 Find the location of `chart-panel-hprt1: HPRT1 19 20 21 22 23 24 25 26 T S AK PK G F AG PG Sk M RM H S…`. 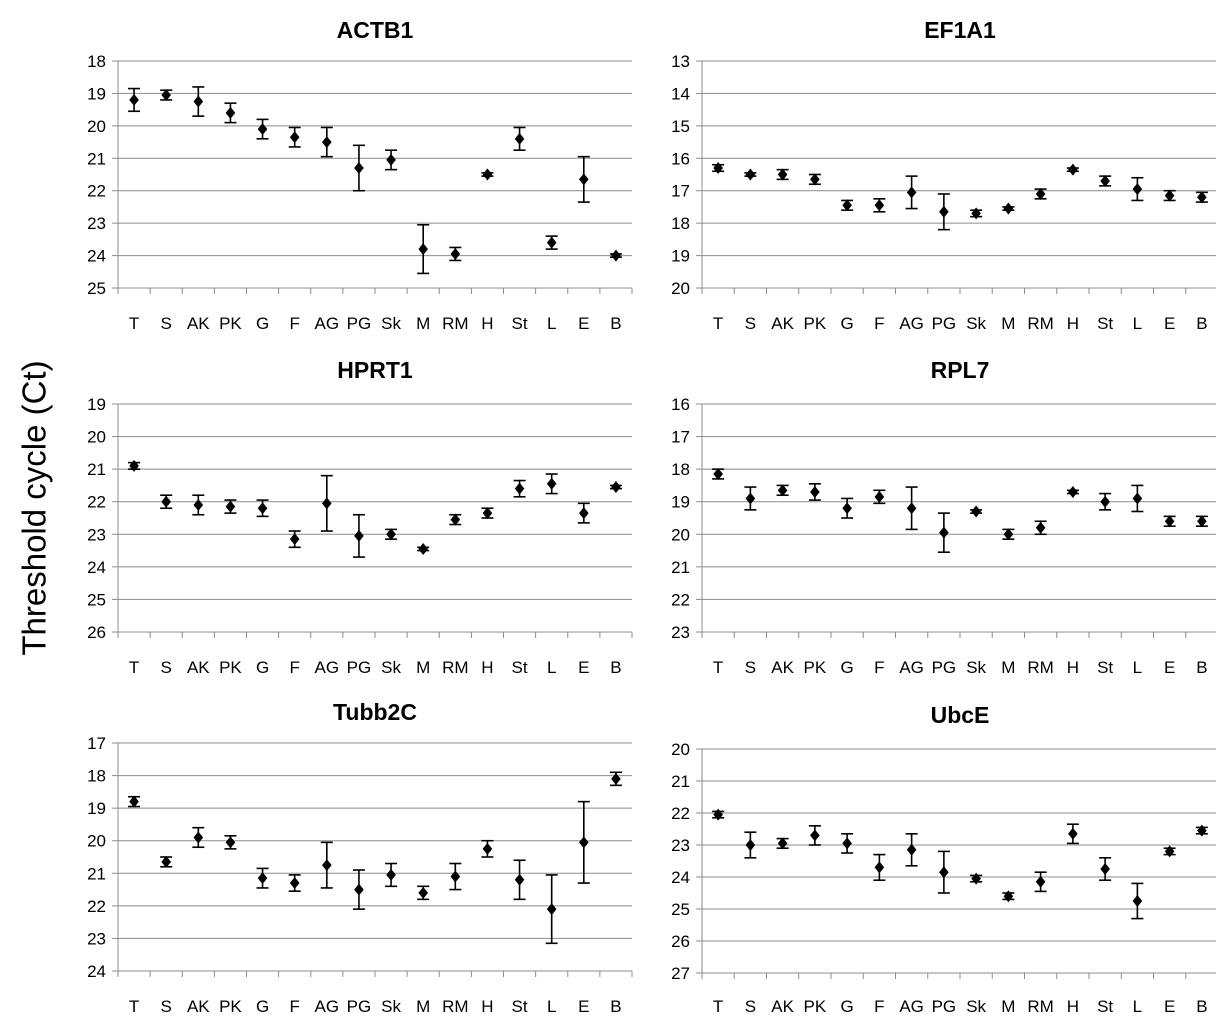

chart-panel-hprt1: HPRT1 19 20 21 22 23 24 25 26 T S AK PK G F AG PG Sk M RM H S… is located at coordinates (360, 517).